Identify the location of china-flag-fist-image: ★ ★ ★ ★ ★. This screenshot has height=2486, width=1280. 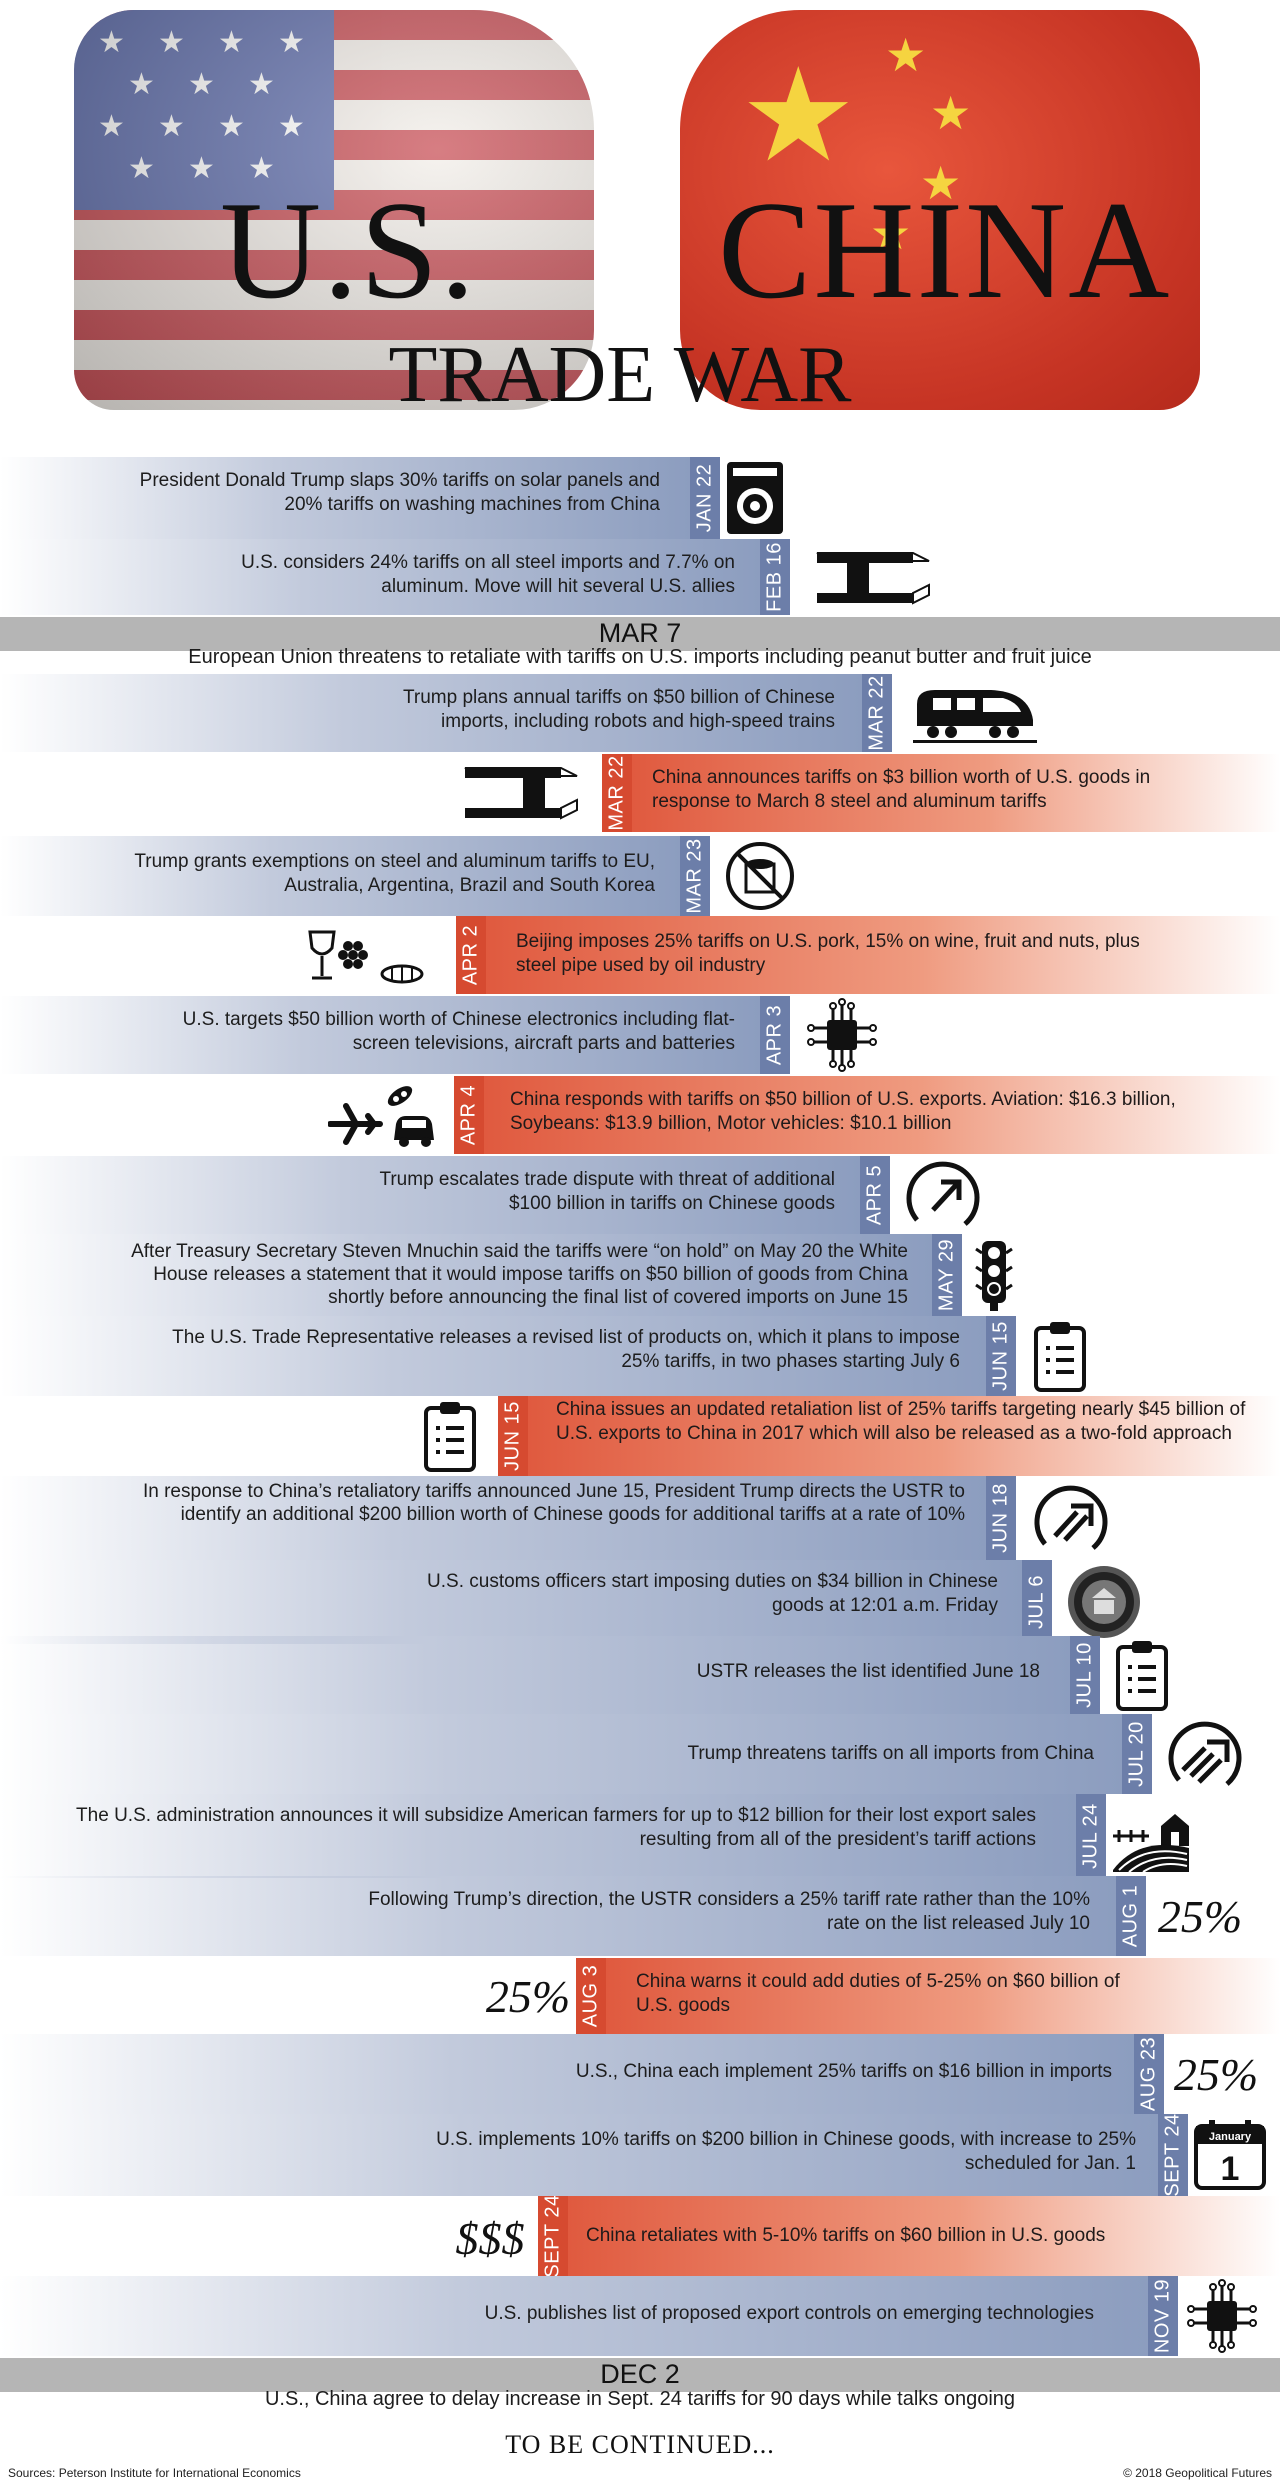
(940, 210).